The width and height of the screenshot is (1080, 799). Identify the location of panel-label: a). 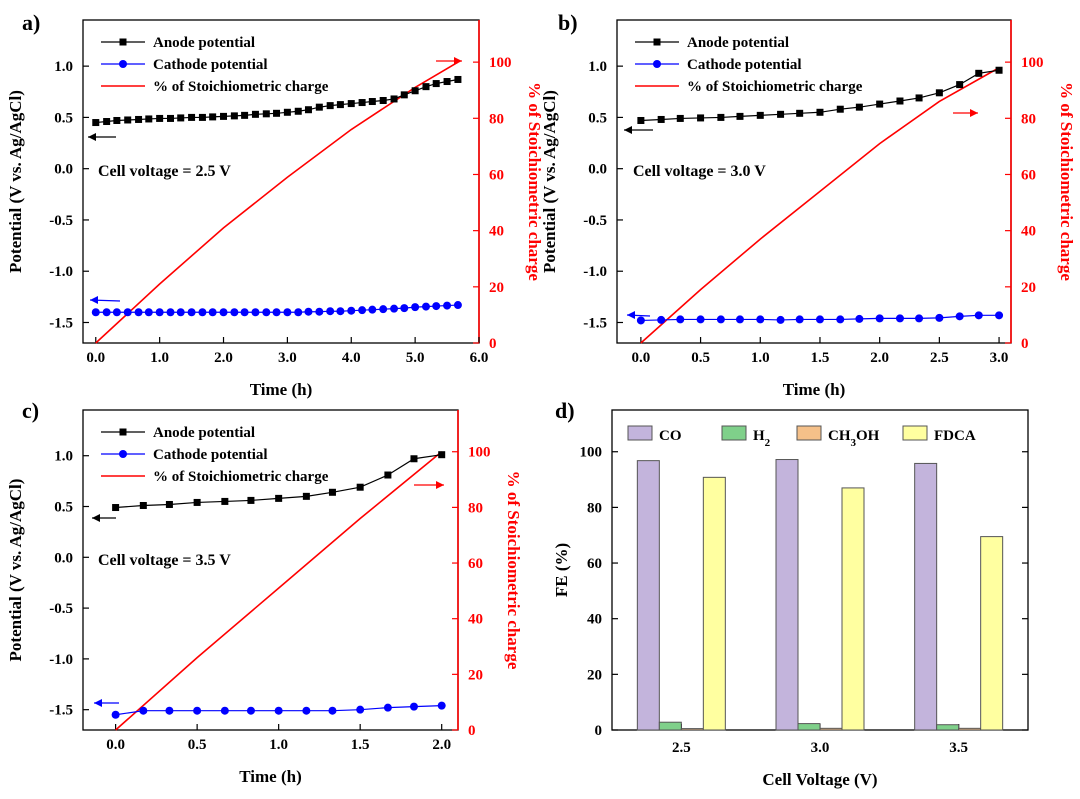
(31, 22).